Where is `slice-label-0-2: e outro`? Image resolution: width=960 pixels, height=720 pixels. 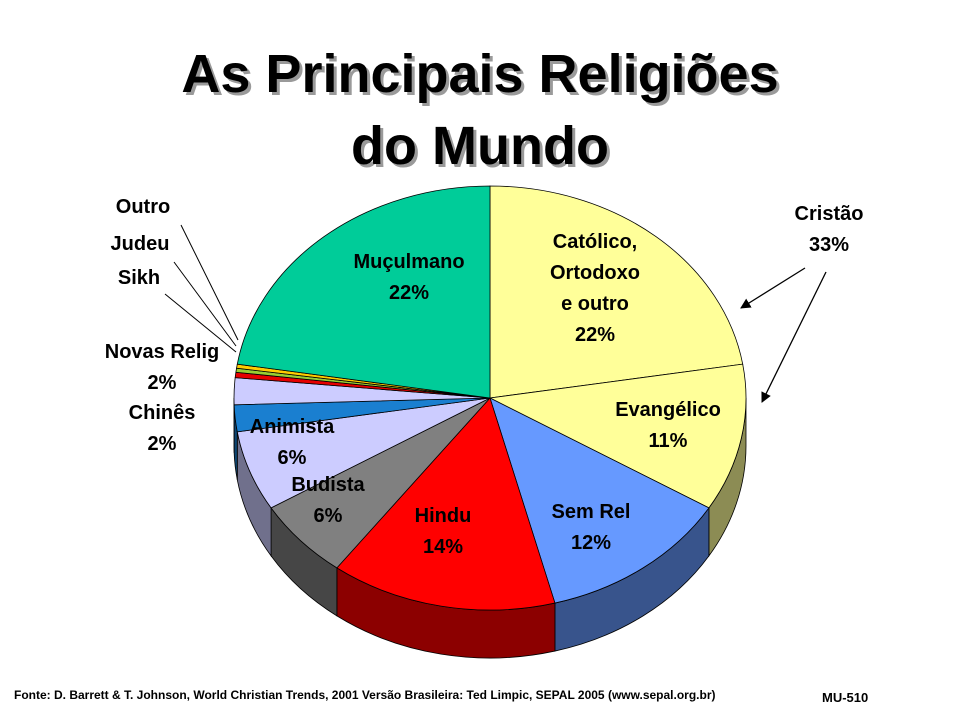 slice-label-0-2: e outro is located at coordinates (595, 304).